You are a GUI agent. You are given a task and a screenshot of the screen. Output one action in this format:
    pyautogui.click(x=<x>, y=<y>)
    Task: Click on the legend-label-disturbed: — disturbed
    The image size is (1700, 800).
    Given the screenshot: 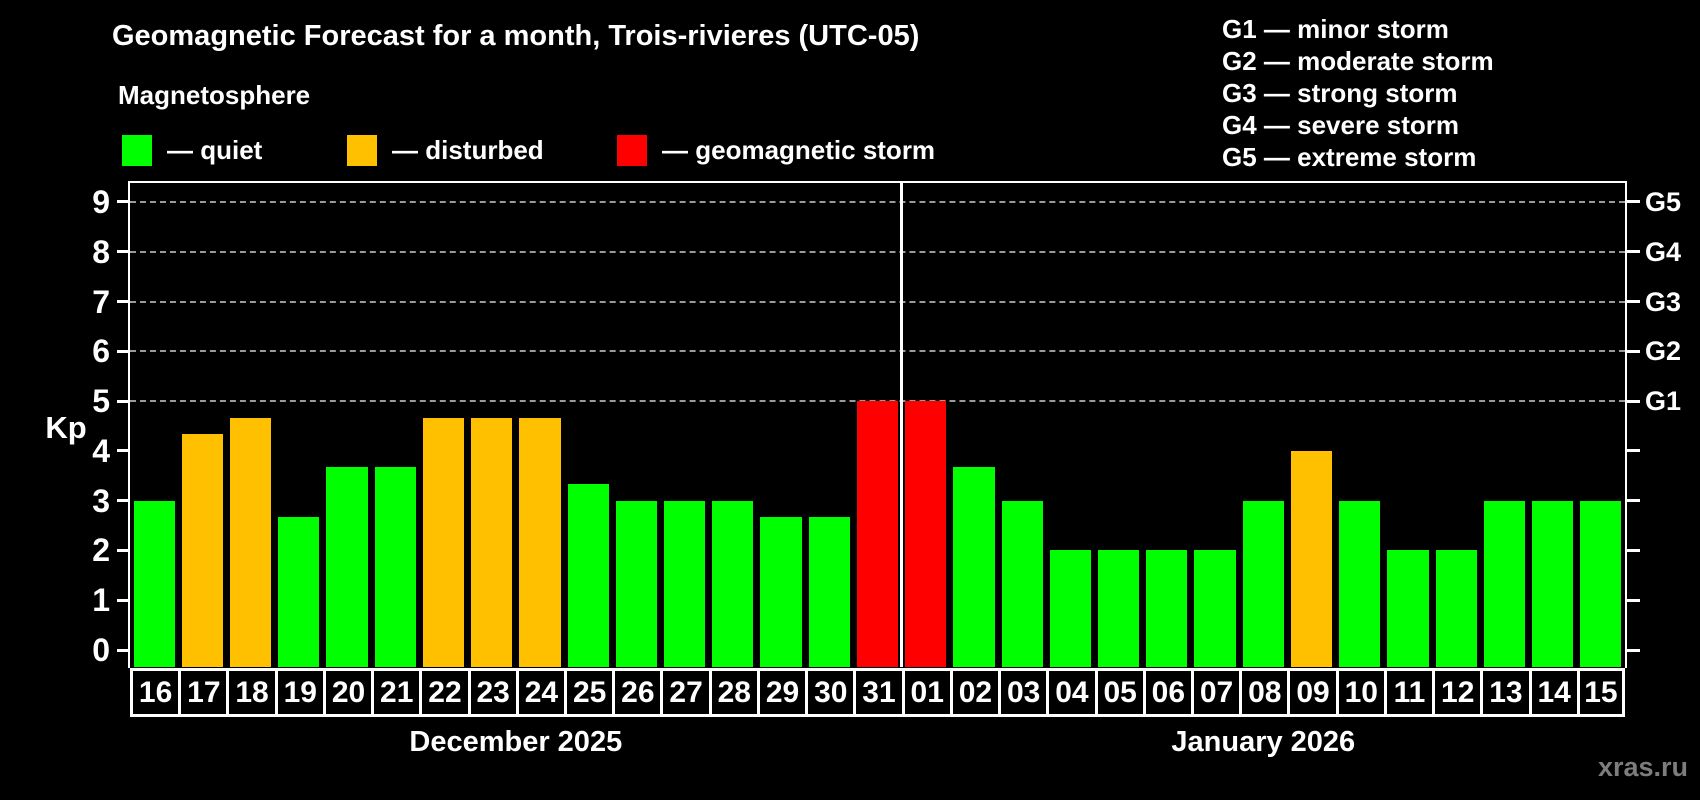 What is the action you would take?
    pyautogui.click(x=468, y=149)
    